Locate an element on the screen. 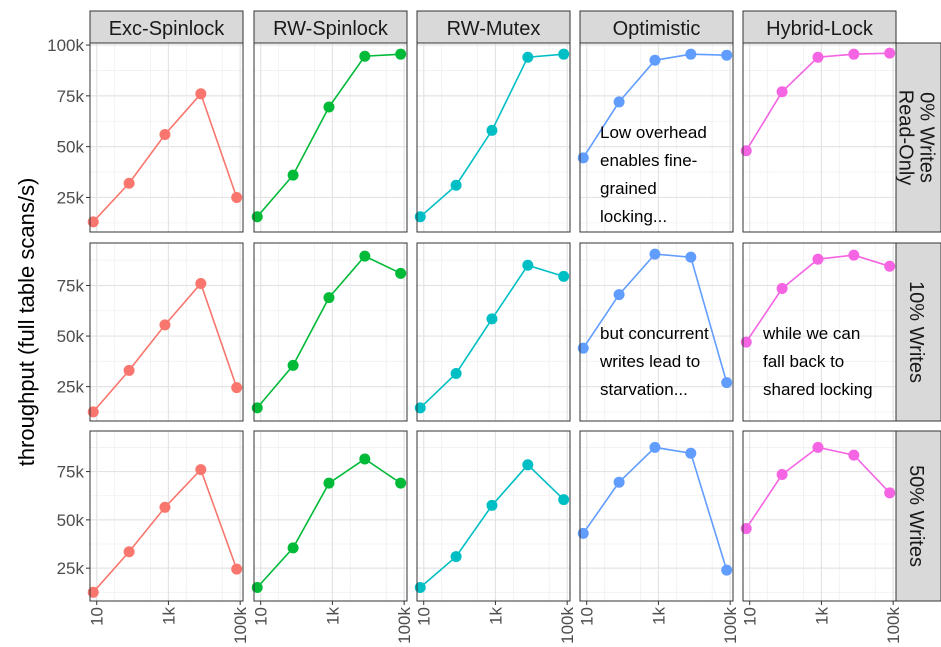  y-axis-title-group: throughput (full table scans/s) is located at coordinates (26, 322).